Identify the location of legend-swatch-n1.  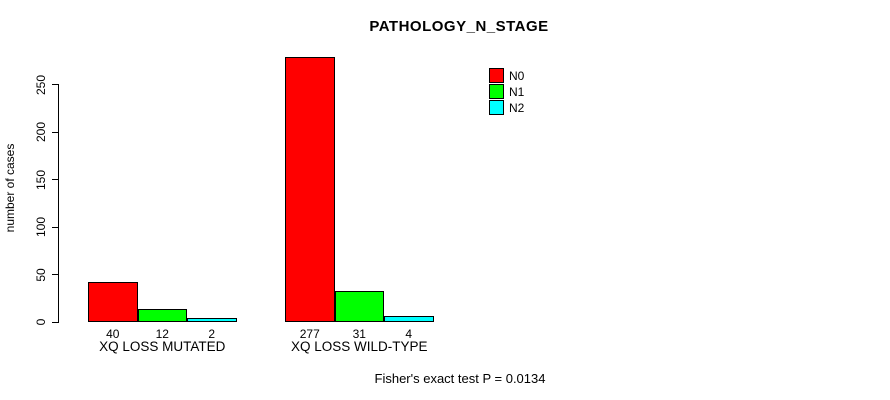
(496, 92).